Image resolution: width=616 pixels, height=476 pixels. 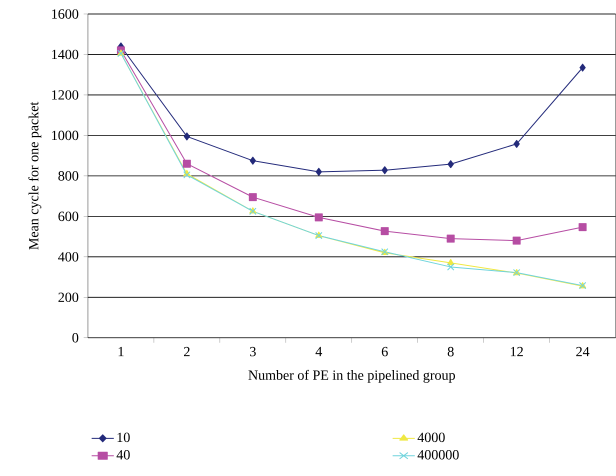 I want to click on y-tick-label: 1200, so click(x=65, y=95).